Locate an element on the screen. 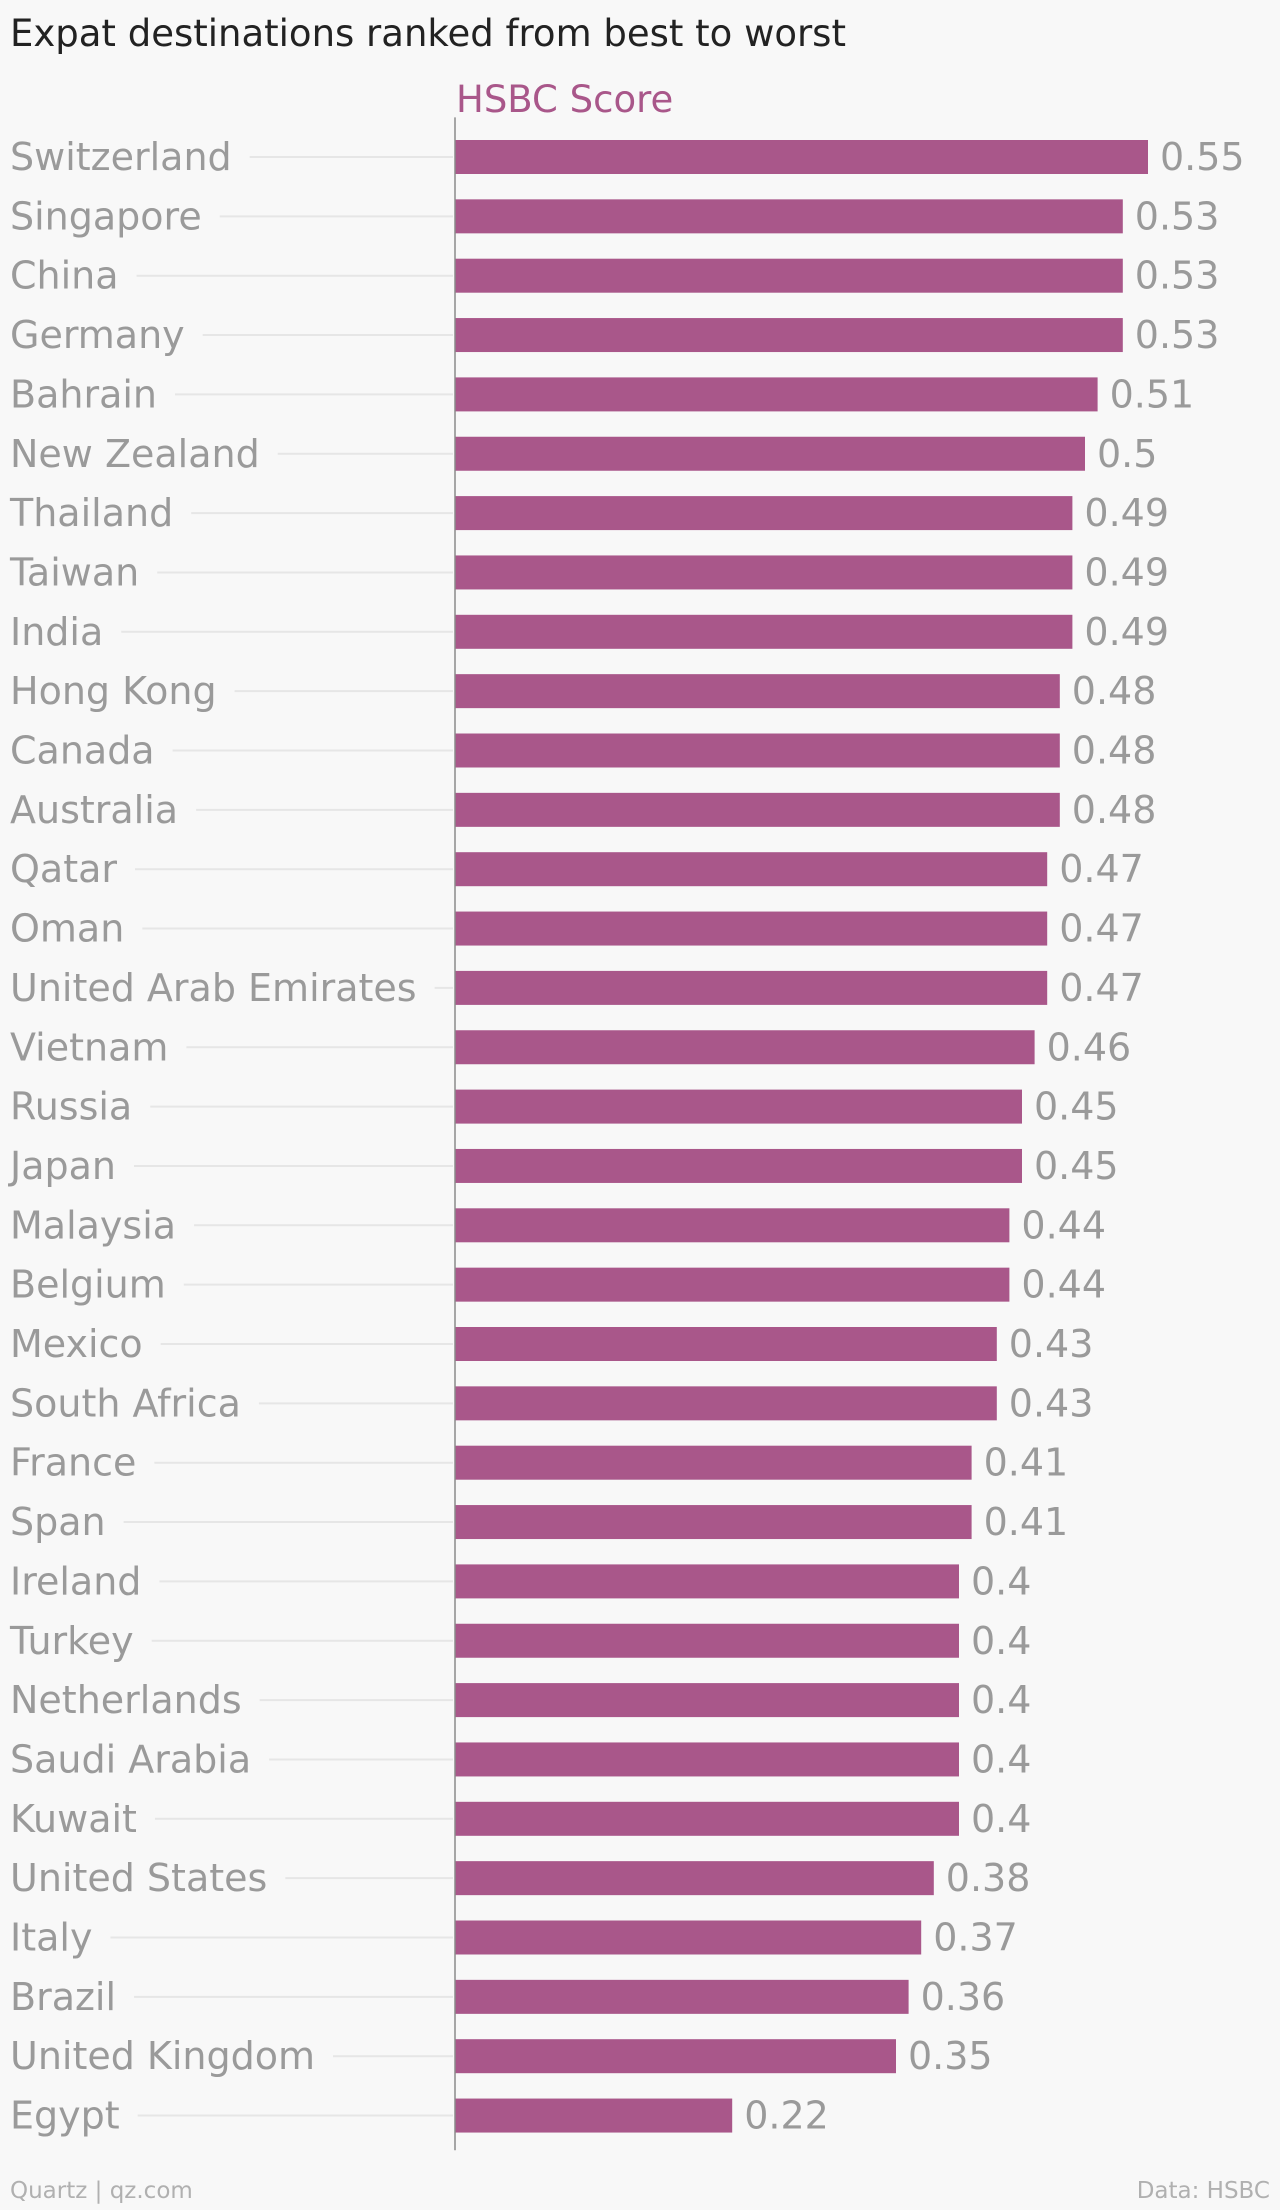 The image size is (1280, 2210). category-label: Singapore is located at coordinates (106, 216).